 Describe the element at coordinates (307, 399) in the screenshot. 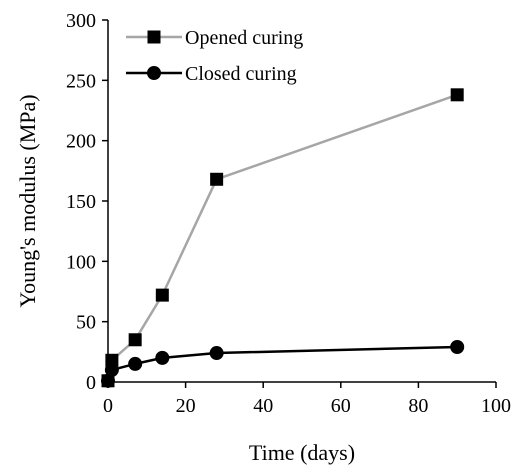

I see `x-ticks: 0 20 40 60 80 100` at that location.